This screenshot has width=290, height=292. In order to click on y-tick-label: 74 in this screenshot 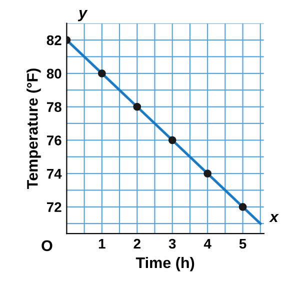, I will do `click(54, 174)`.